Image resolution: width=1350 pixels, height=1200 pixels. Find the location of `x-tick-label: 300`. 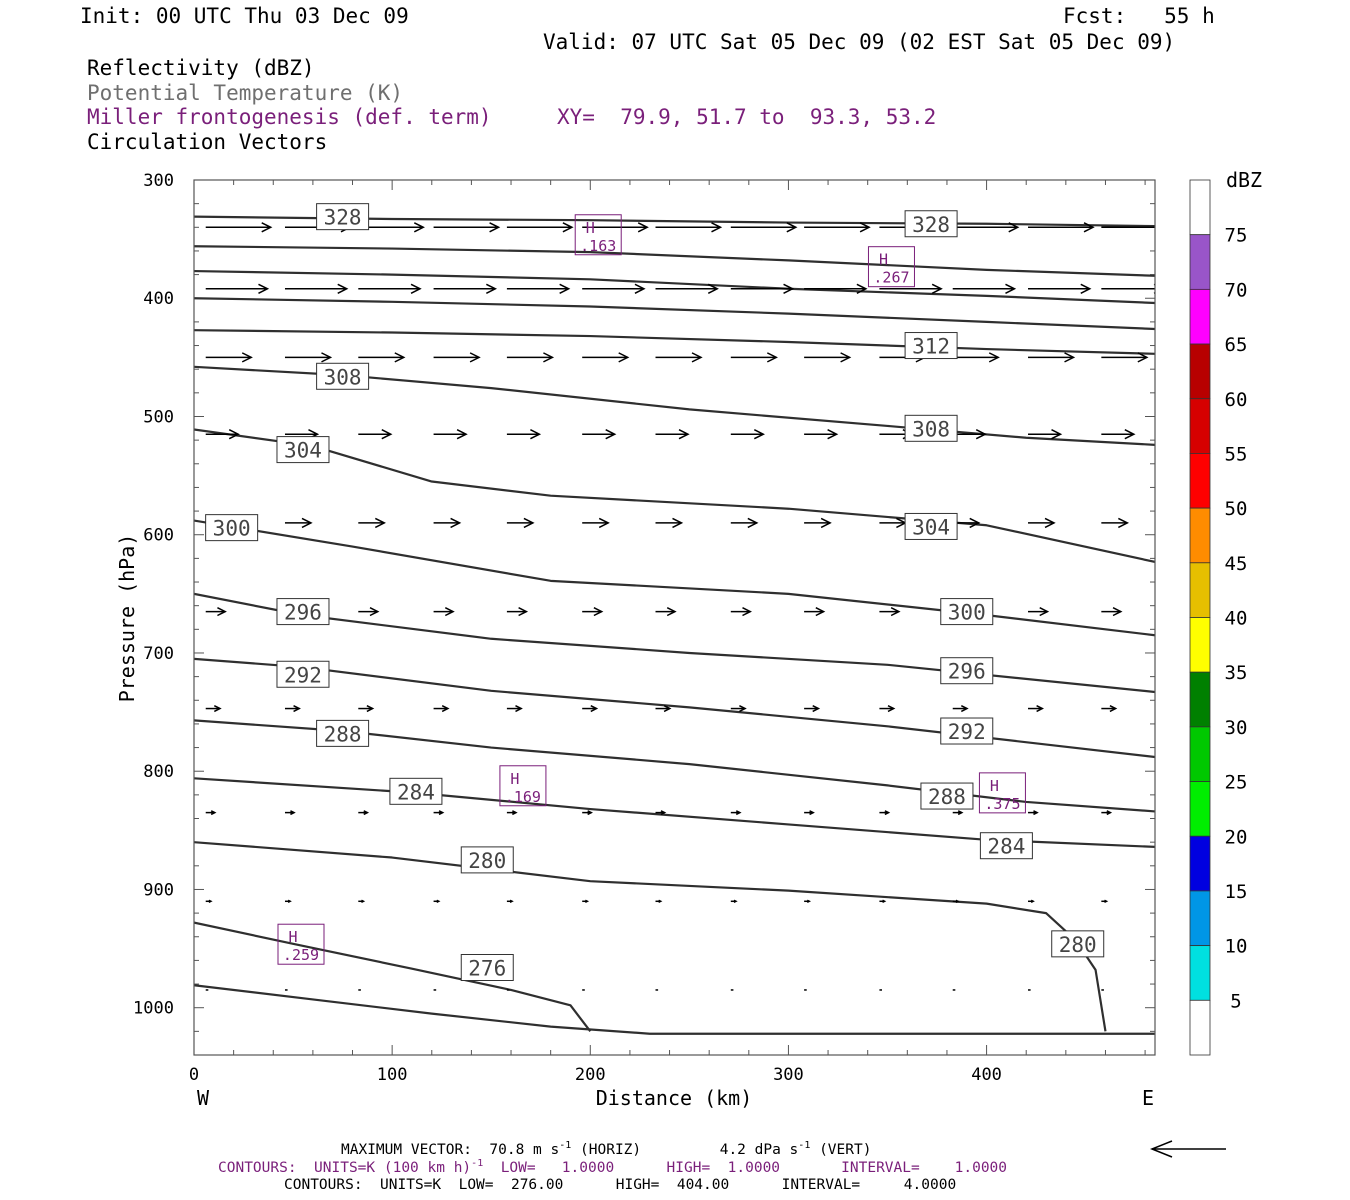

x-tick-label: 300 is located at coordinates (788, 1075).